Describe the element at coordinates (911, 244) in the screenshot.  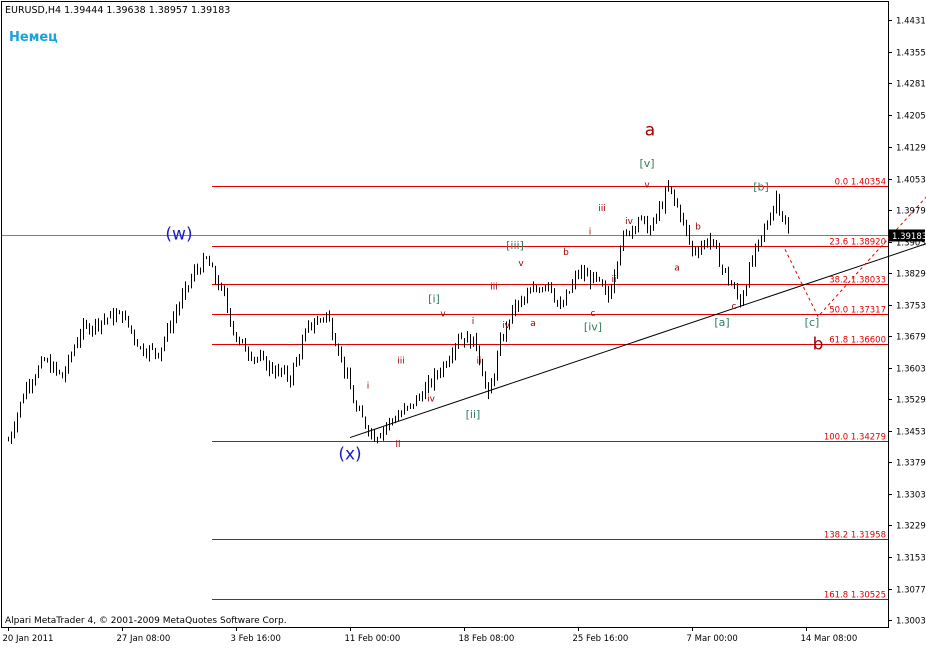
I see `y-tick-label-7: 1.39036` at that location.